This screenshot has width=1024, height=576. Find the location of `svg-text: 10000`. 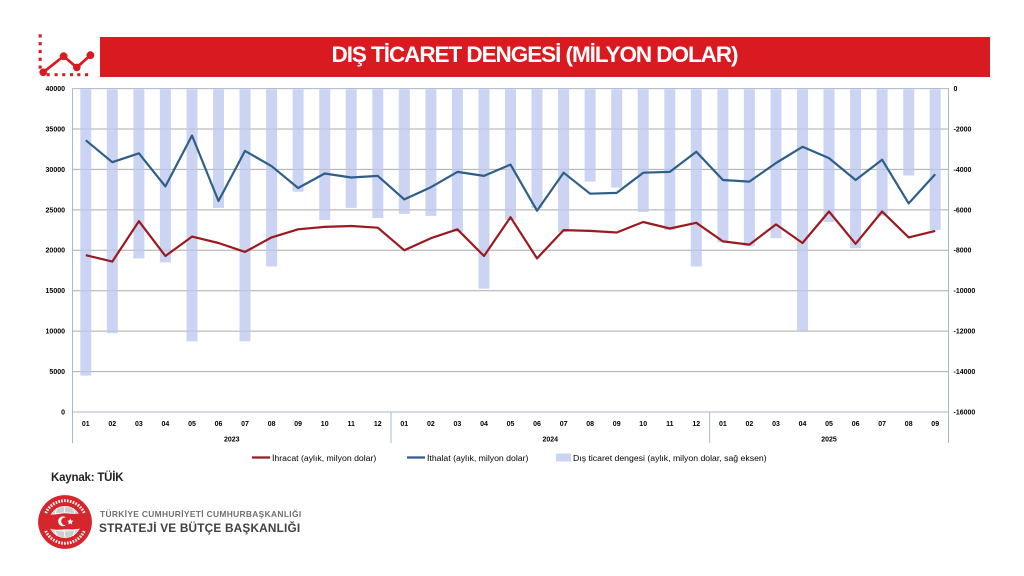

svg-text: 10000 is located at coordinates (56, 332).